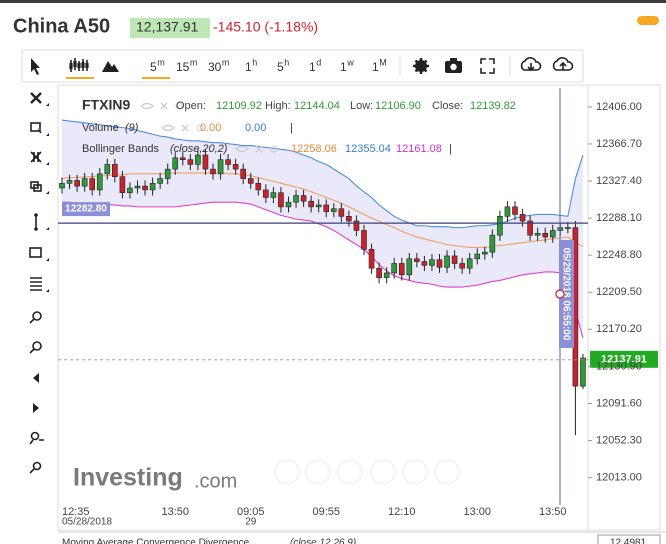  I want to click on x-tick-label: 12:10, so click(402, 512).